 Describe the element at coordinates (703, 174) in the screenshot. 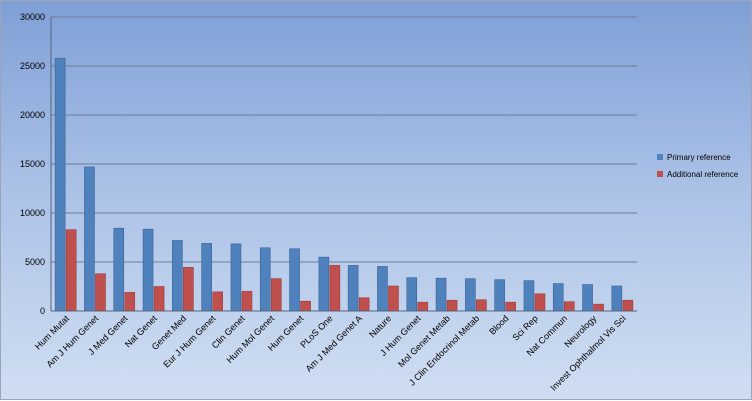

I see `legend-label-additional: Additional reference` at that location.